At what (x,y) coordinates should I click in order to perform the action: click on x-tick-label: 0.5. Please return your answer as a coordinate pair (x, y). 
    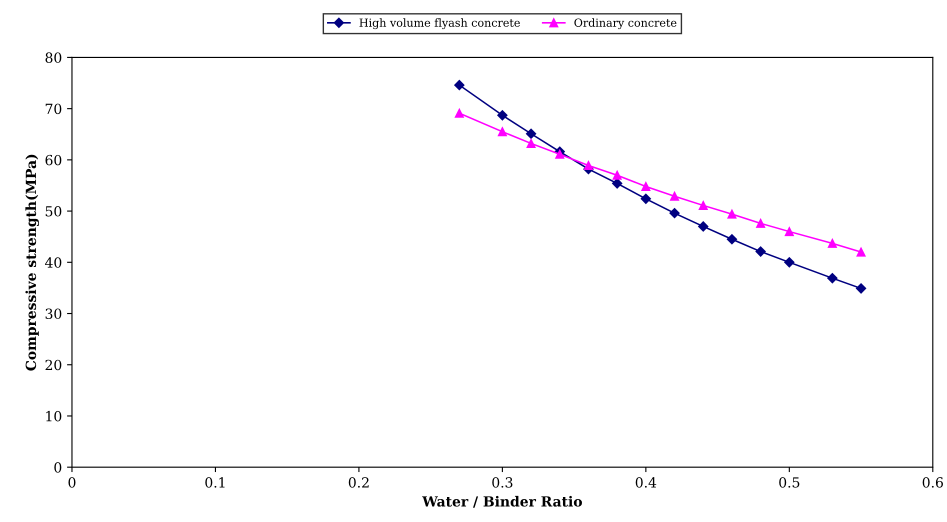
    Looking at the image, I should click on (789, 482).